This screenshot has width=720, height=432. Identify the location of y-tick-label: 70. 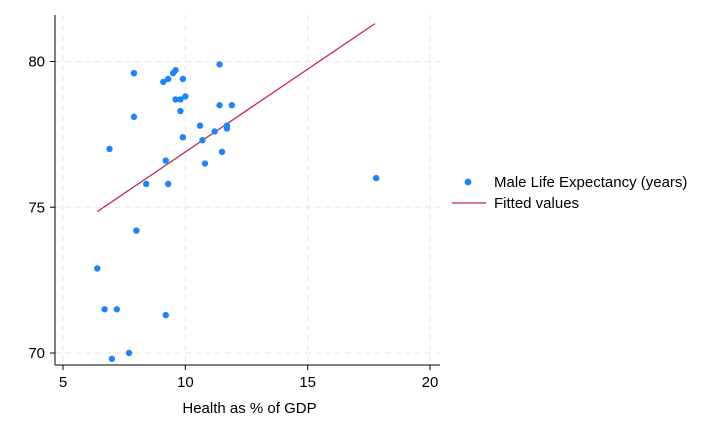
(36, 353).